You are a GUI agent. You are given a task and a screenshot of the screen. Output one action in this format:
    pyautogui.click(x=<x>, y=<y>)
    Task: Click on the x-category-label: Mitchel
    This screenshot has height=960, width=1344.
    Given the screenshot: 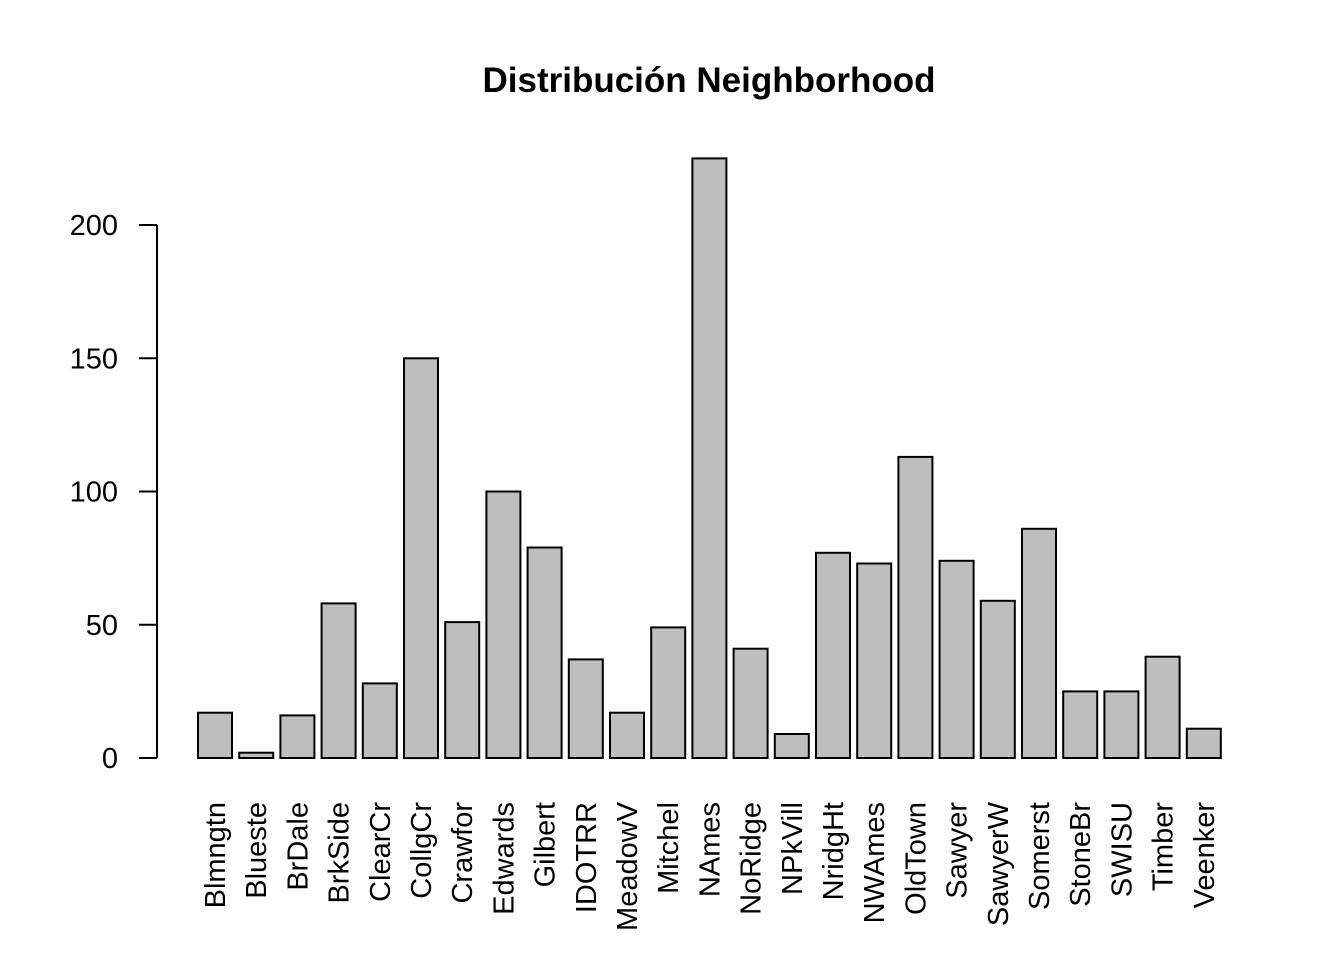 What is the action you would take?
    pyautogui.click(x=669, y=848)
    